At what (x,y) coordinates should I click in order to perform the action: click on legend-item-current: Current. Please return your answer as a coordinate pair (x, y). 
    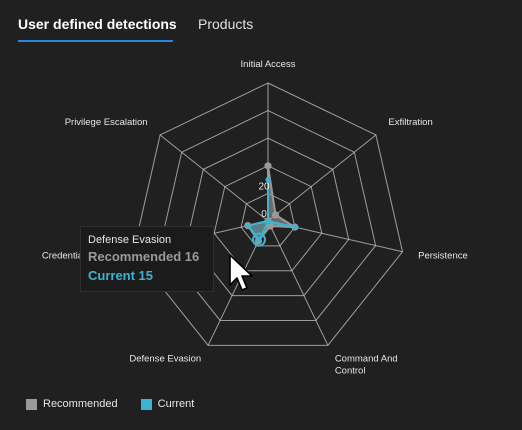
    Looking at the image, I should click on (167, 404).